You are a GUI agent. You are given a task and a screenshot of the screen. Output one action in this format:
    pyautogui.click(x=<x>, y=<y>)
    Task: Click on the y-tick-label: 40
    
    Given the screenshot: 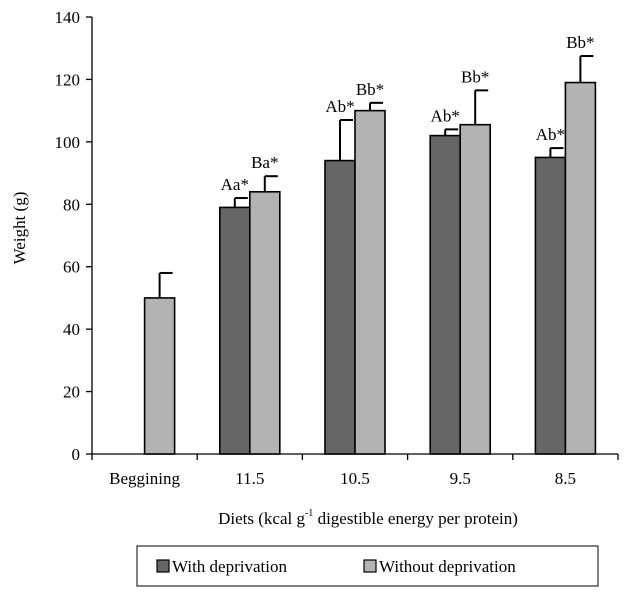 What is the action you would take?
    pyautogui.click(x=71, y=329)
    